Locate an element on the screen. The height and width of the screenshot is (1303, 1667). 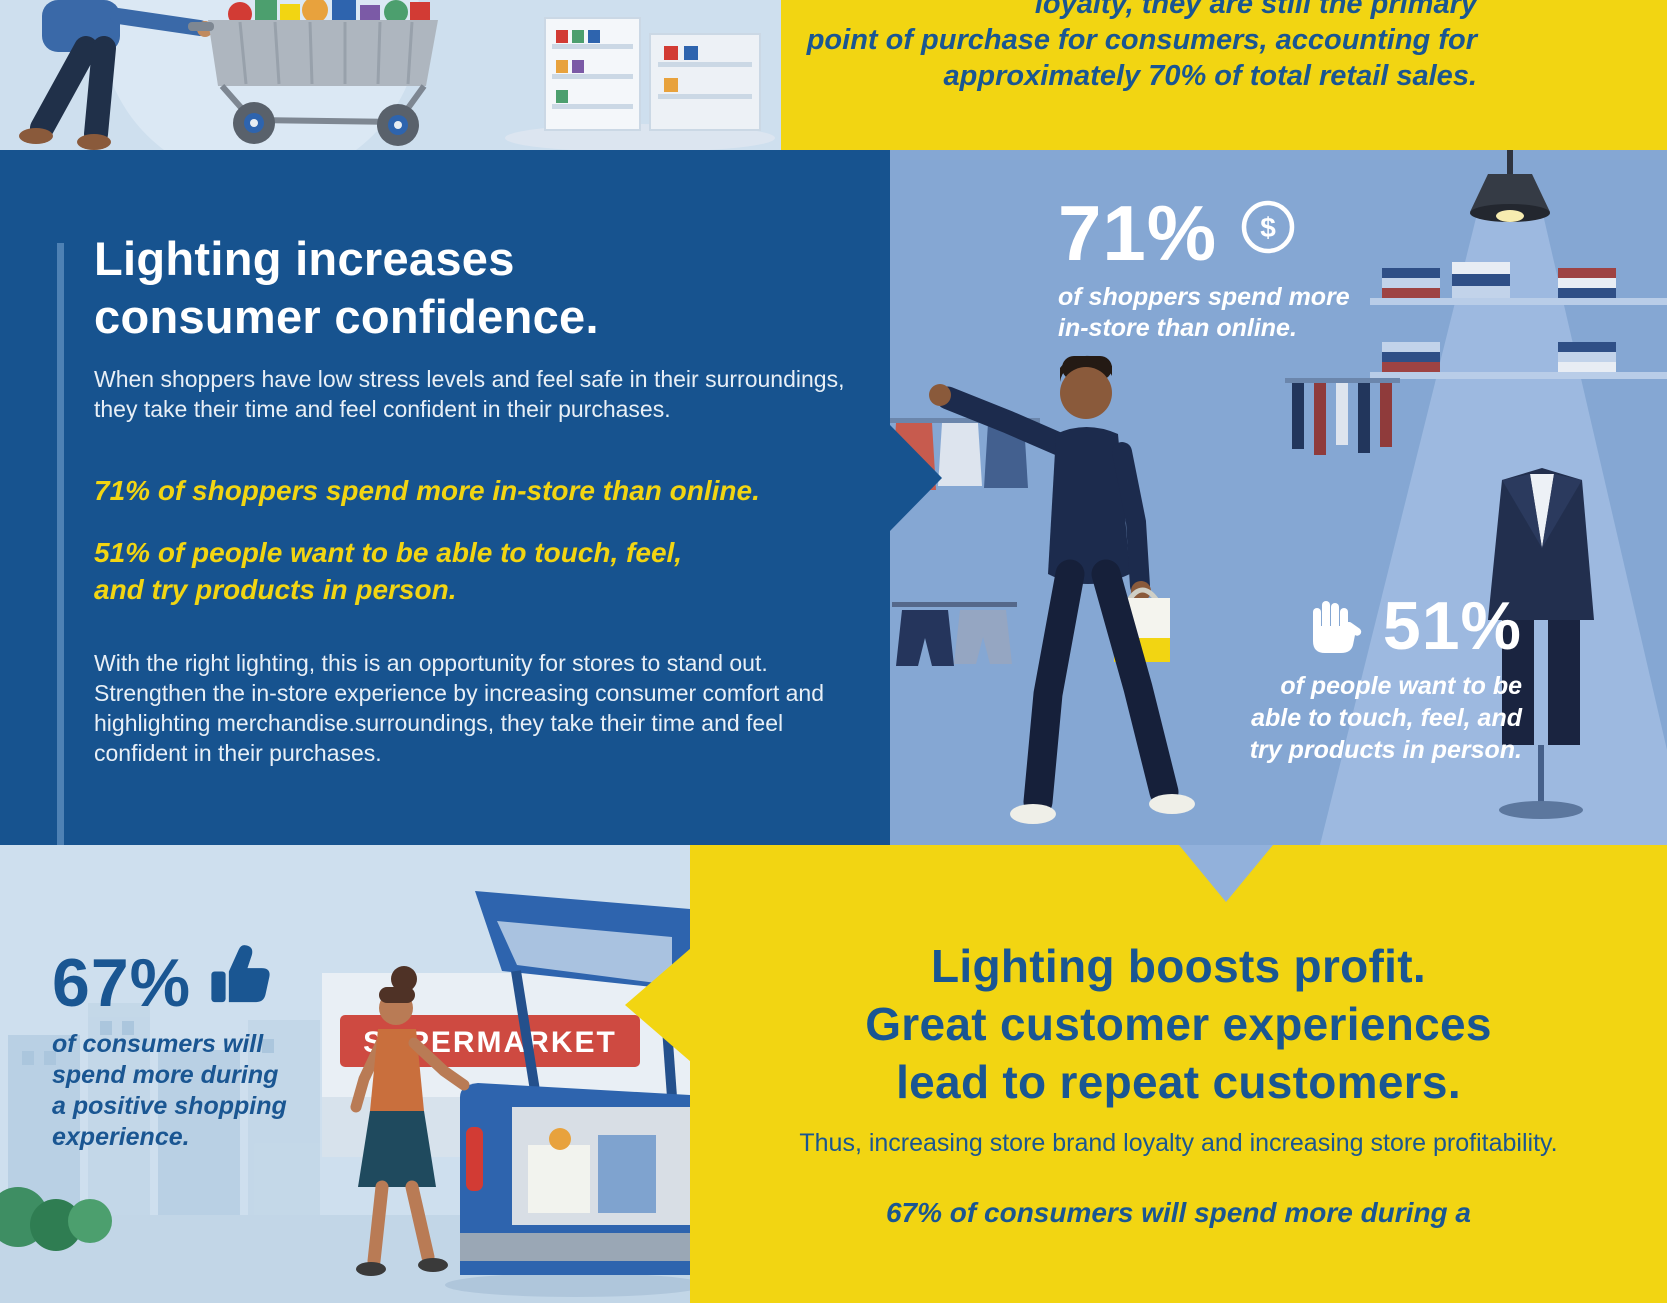
store-shelves-illustration is located at coordinates (640, 83).